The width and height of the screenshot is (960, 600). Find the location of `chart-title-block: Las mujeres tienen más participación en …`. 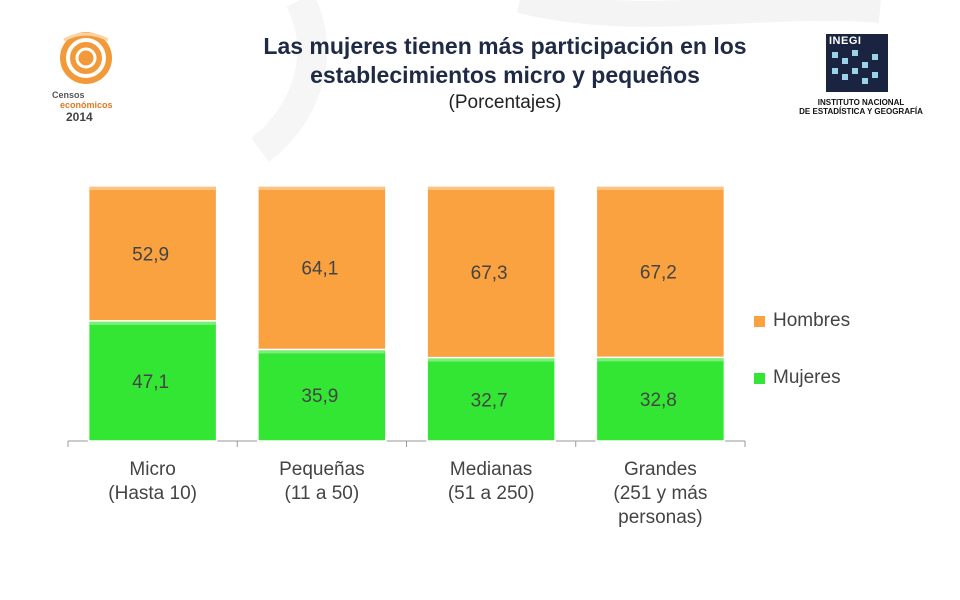

chart-title-block: Las mujeres tienen más participación en … is located at coordinates (505, 74).